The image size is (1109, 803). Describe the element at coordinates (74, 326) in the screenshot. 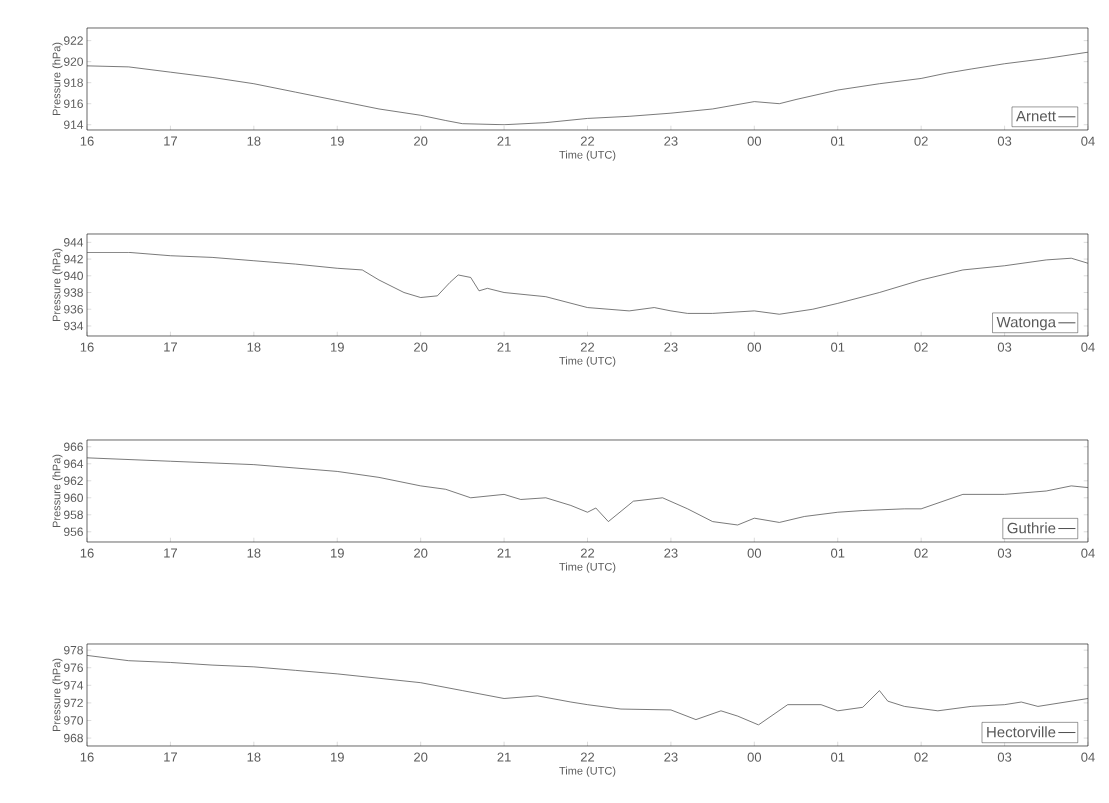

I see `y-tick-label: 934` at that location.